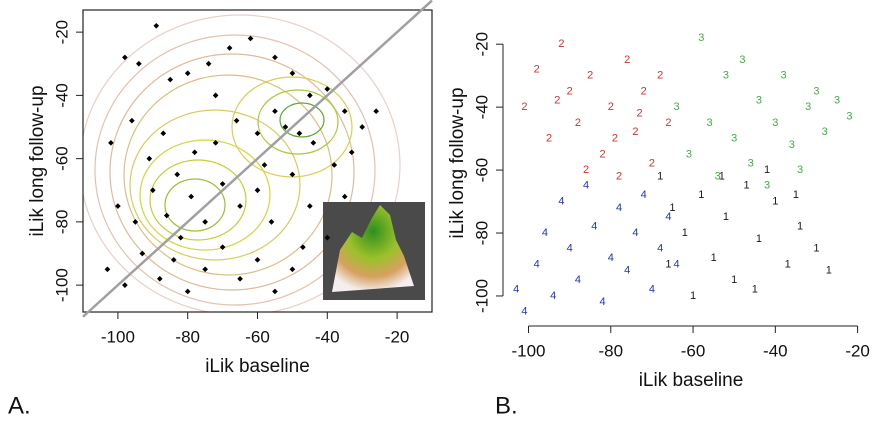  What do you see at coordinates (481, 107) in the screenshot?
I see `y-tick-label: -40` at bounding box center [481, 107].